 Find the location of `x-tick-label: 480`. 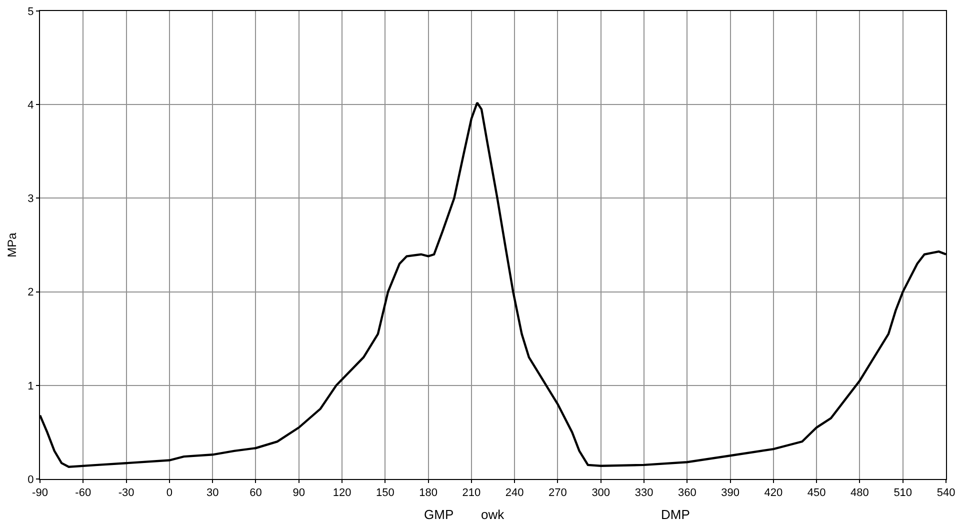

x-tick-label: 480 is located at coordinates (859, 493).